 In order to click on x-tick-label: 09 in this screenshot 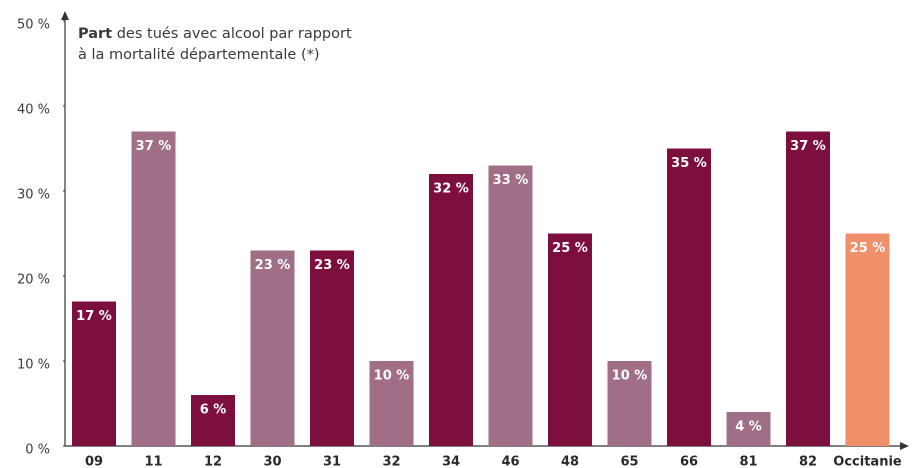, I will do `click(94, 461)`.